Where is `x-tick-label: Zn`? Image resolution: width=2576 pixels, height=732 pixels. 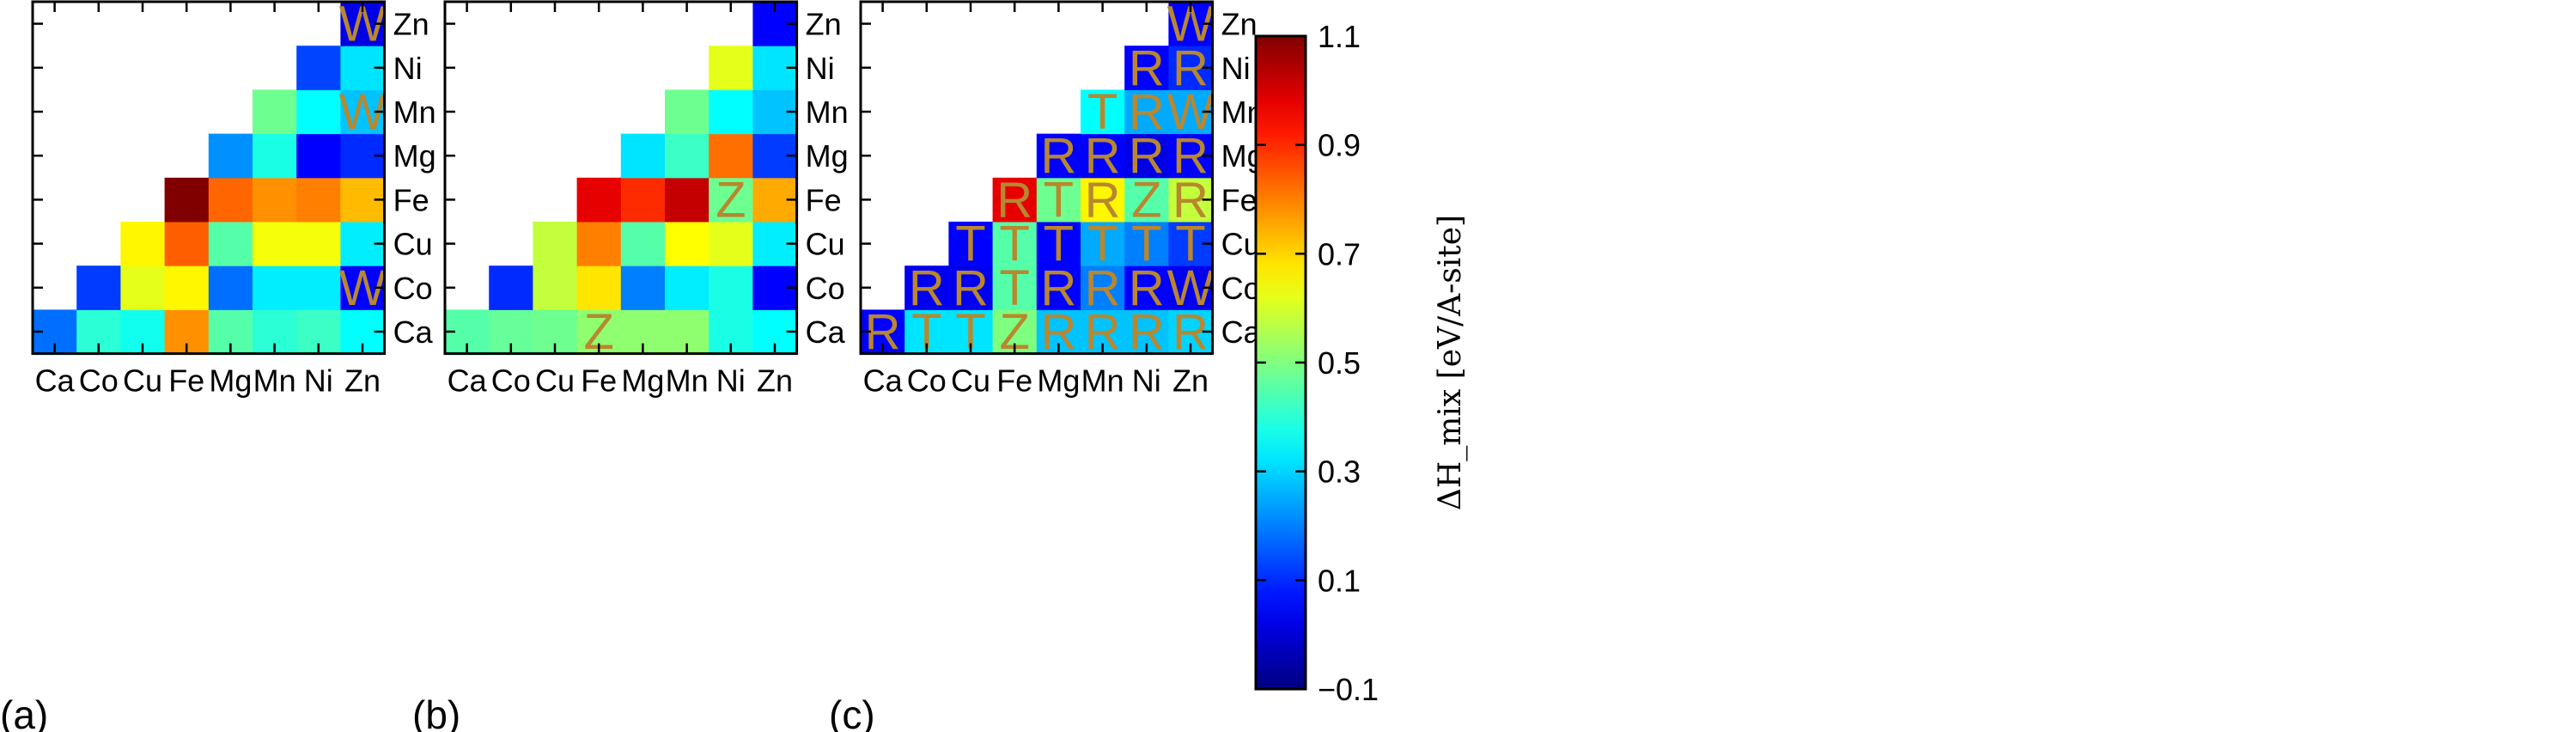 x-tick-label: Zn is located at coordinates (1190, 381).